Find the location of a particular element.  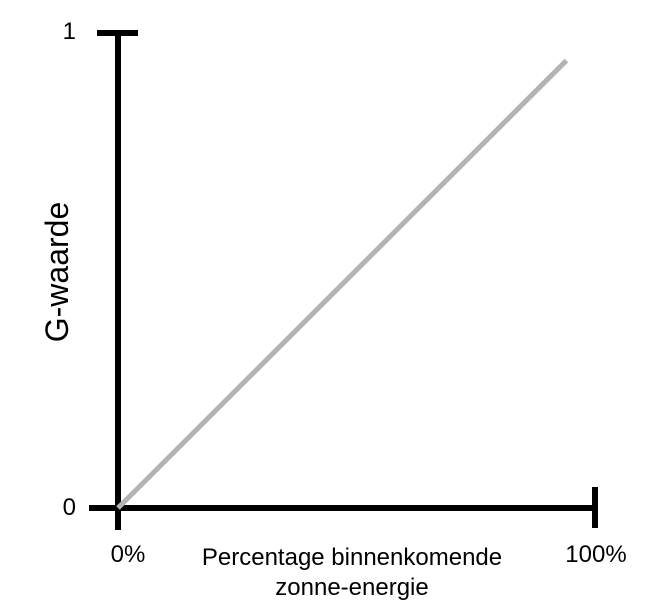

x-axis-title-line-1: Percentage binnenkomende is located at coordinates (352, 557).